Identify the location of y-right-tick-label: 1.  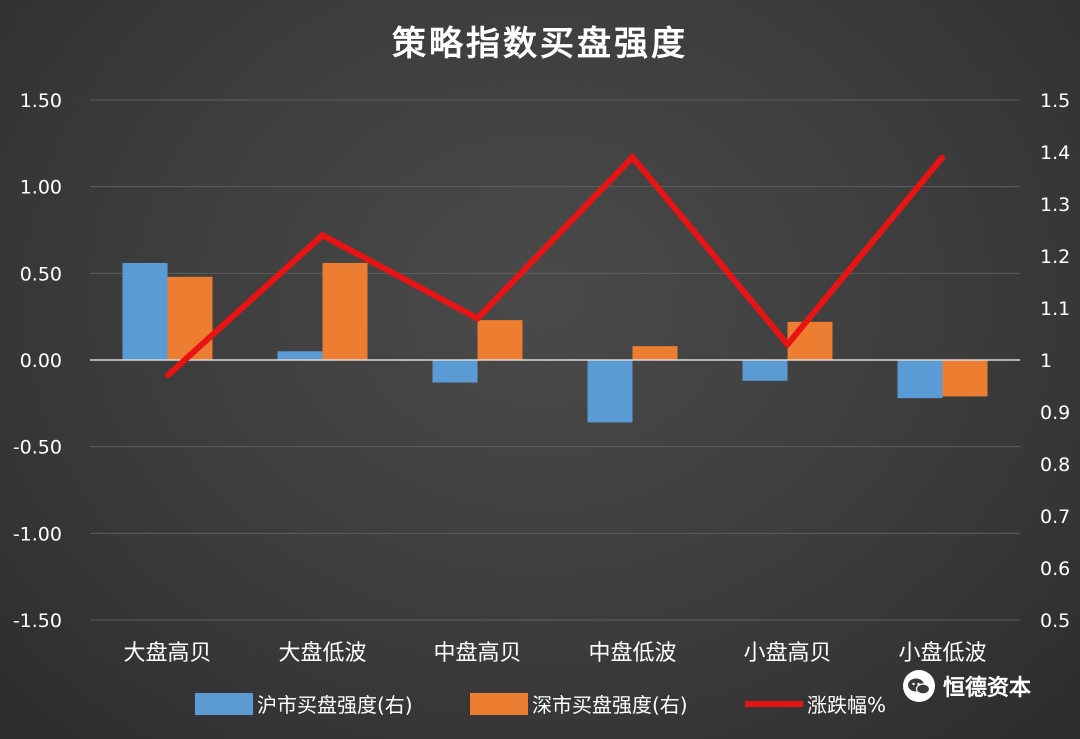
(1046, 361).